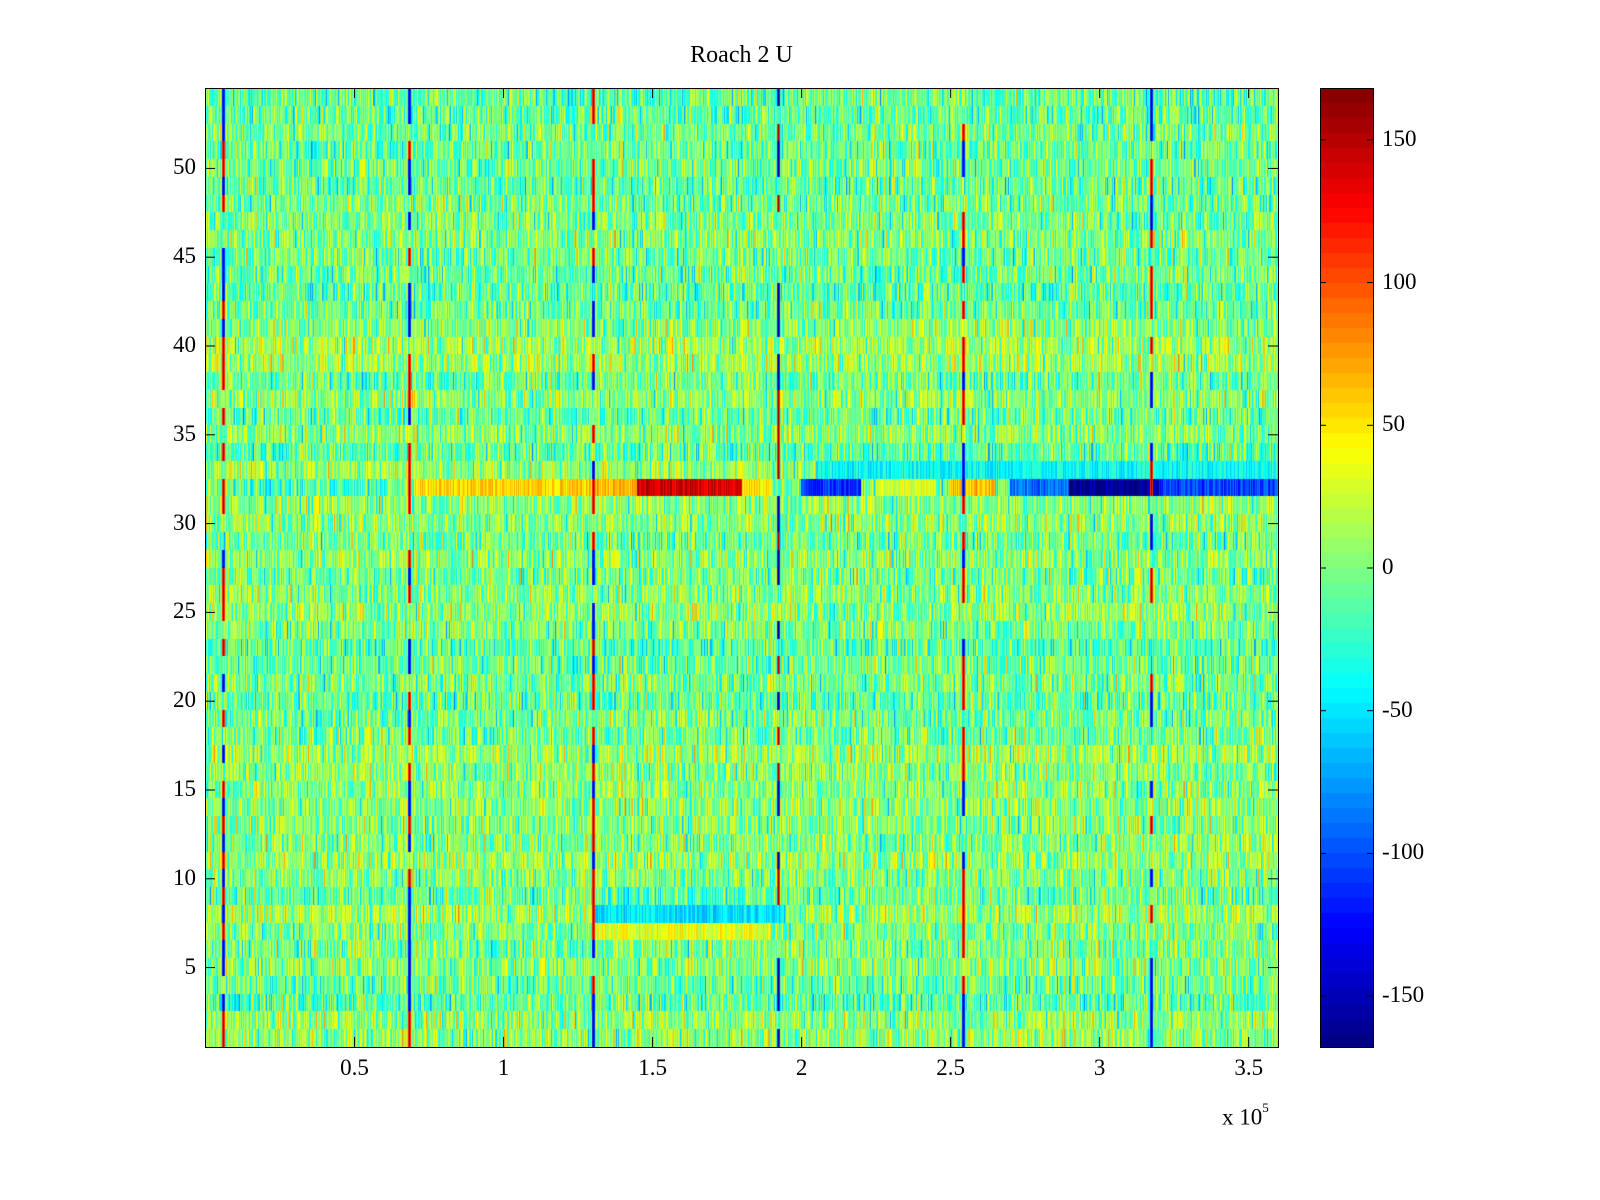 The image size is (1600, 1200). What do you see at coordinates (741, 55) in the screenshot?
I see `chart-title: Roach 2 U` at bounding box center [741, 55].